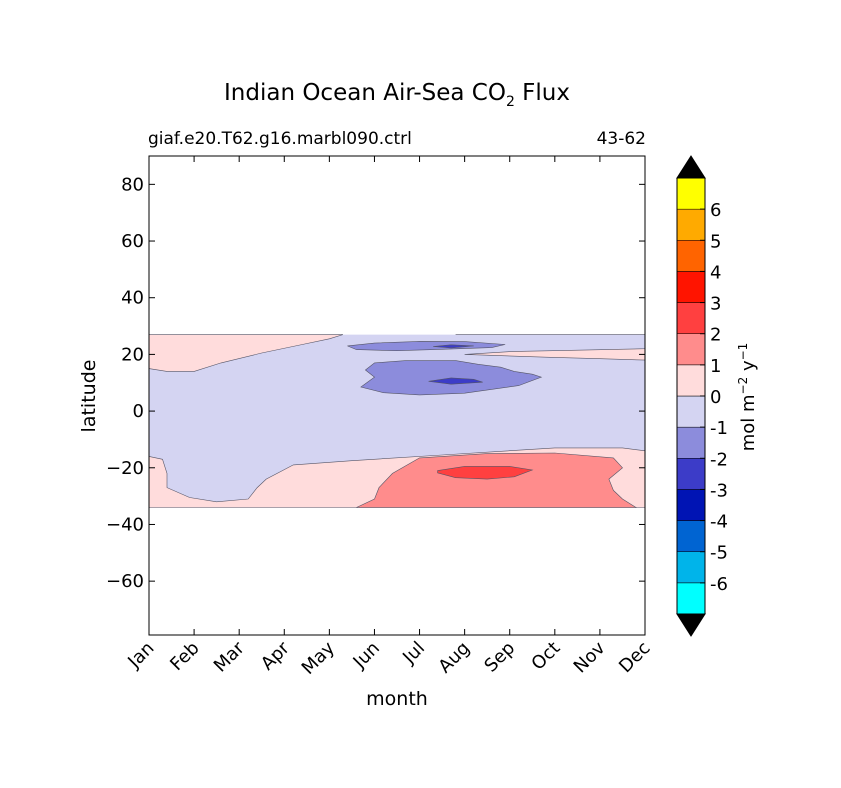 This screenshot has width=841, height=788. I want to click on colorbar-extend-max, so click(691, 167).